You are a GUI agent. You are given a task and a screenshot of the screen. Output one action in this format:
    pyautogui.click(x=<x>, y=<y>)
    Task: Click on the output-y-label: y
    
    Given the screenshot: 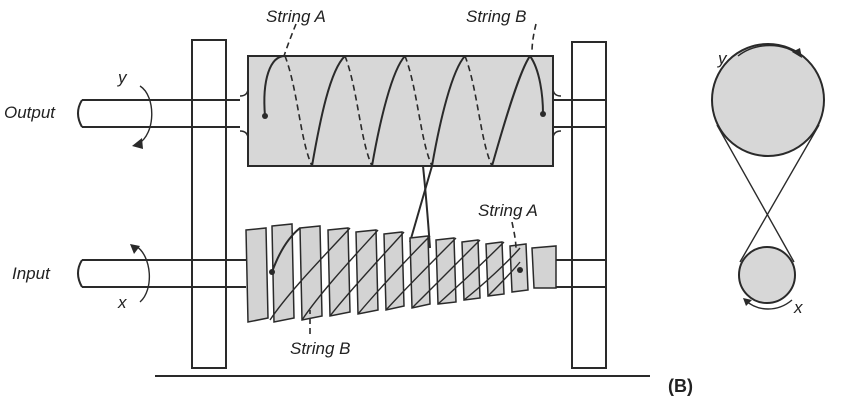 What is the action you would take?
    pyautogui.click(x=122, y=77)
    